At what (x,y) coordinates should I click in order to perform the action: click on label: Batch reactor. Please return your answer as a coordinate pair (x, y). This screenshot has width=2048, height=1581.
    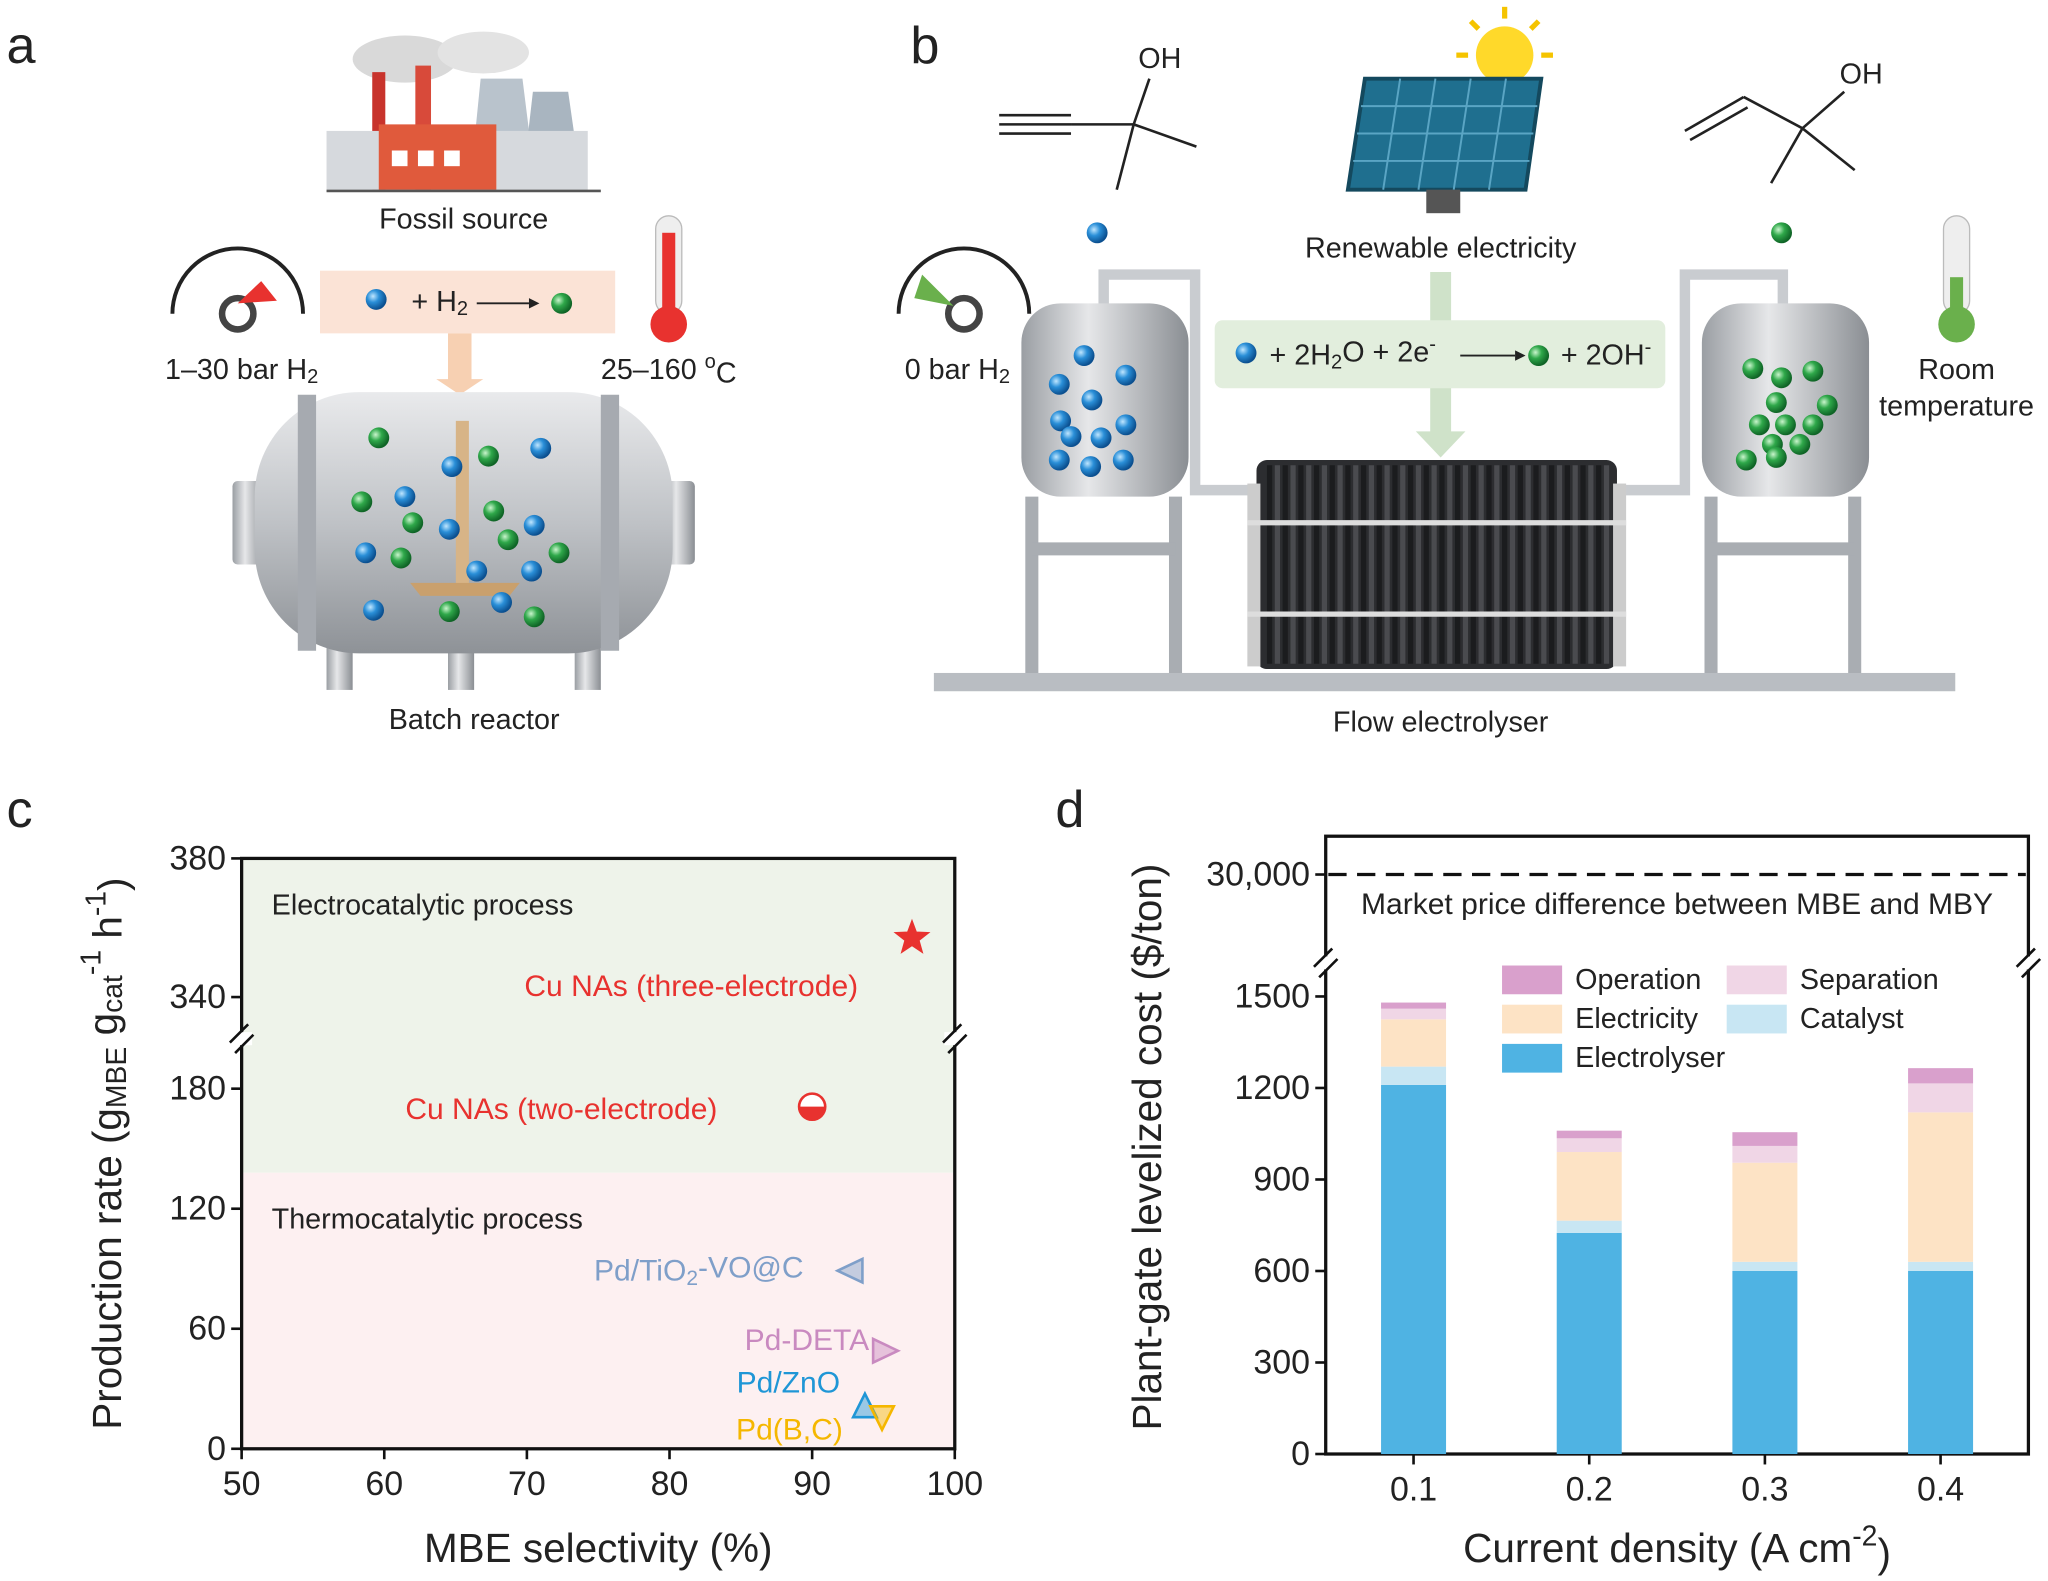
    Looking at the image, I should click on (474, 720).